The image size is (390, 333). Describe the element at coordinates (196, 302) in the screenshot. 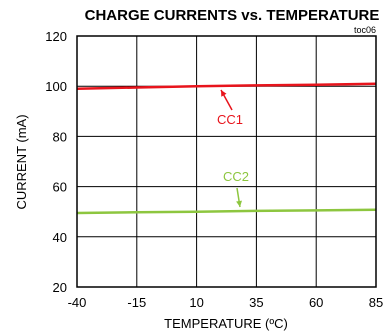

I see `x-tick-label: 10` at that location.